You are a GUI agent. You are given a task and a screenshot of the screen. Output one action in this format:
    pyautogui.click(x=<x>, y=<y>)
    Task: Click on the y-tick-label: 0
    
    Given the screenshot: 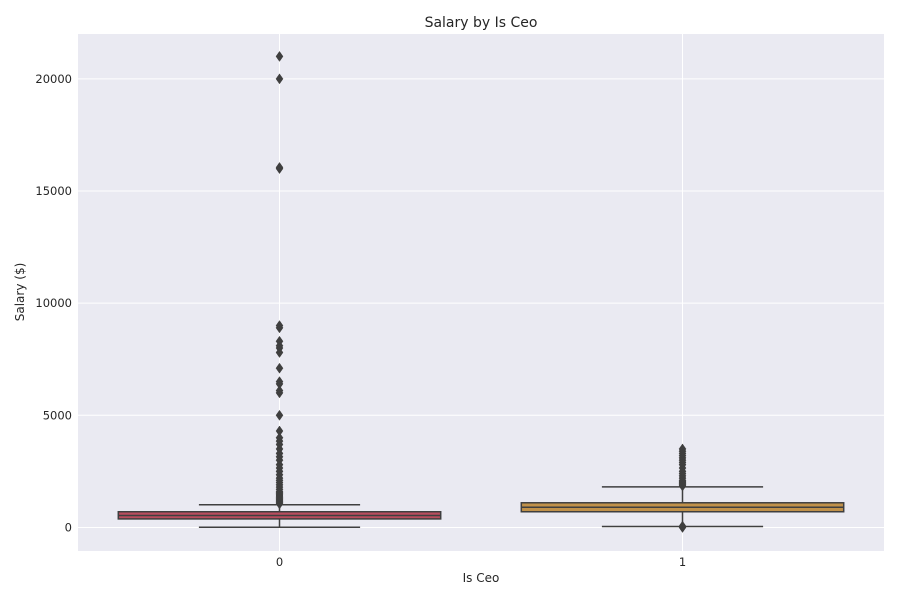 What is the action you would take?
    pyautogui.click(x=68, y=527)
    